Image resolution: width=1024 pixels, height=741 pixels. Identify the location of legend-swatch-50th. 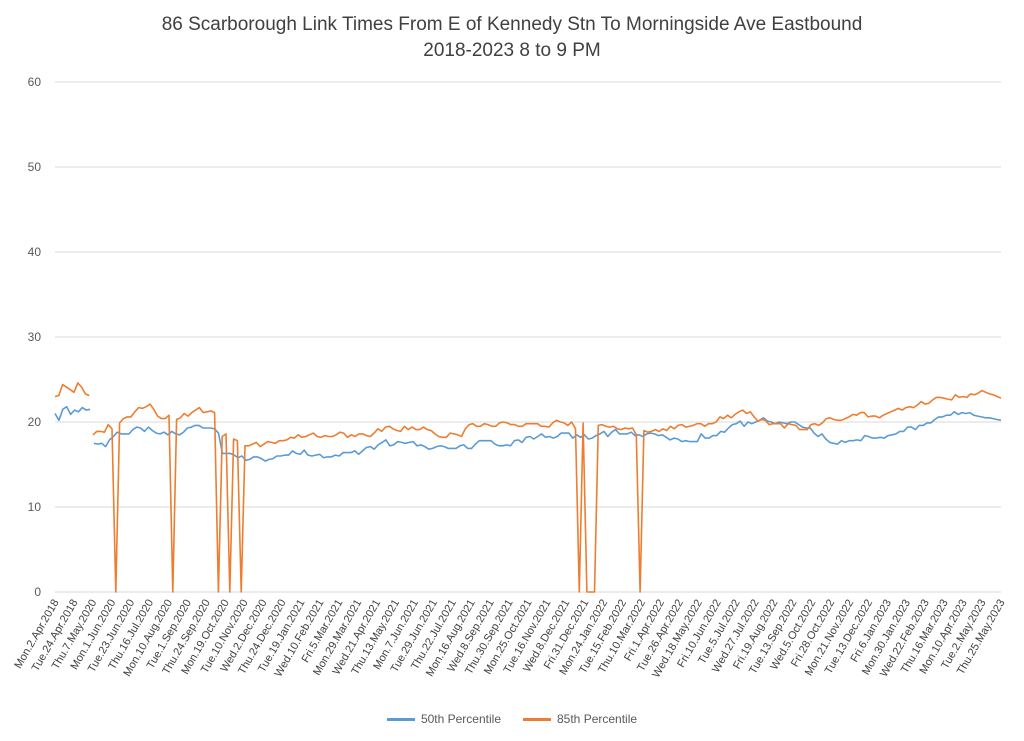
(400, 719).